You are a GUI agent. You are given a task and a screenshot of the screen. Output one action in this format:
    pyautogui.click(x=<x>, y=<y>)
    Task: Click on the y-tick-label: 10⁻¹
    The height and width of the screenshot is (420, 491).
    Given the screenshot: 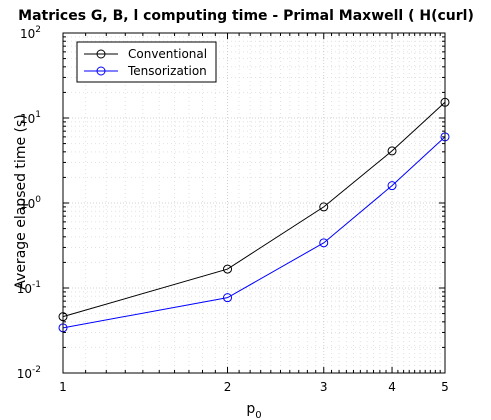 What is the action you would take?
    pyautogui.click(x=29, y=288)
    